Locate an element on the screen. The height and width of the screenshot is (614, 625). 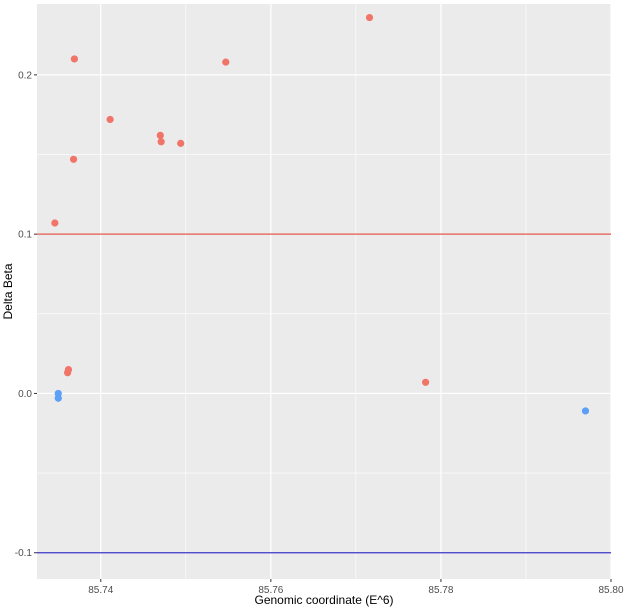
y-tick-label: 0.0 is located at coordinates (25, 394).